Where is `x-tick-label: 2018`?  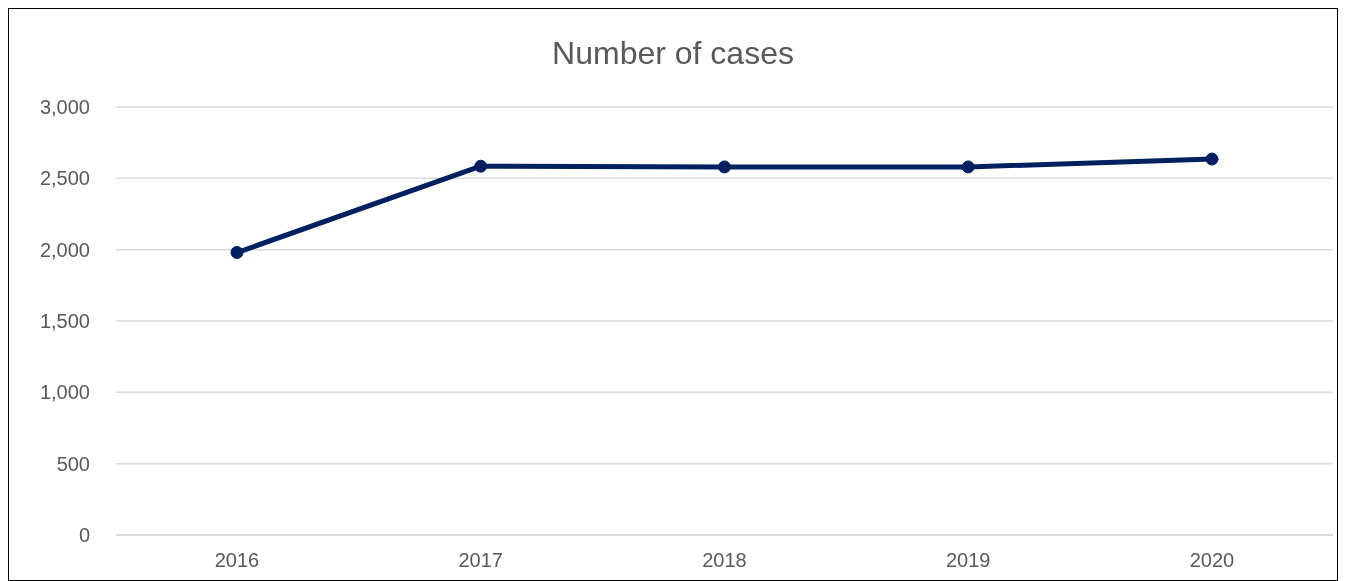
x-tick-label: 2018 is located at coordinates (724, 560).